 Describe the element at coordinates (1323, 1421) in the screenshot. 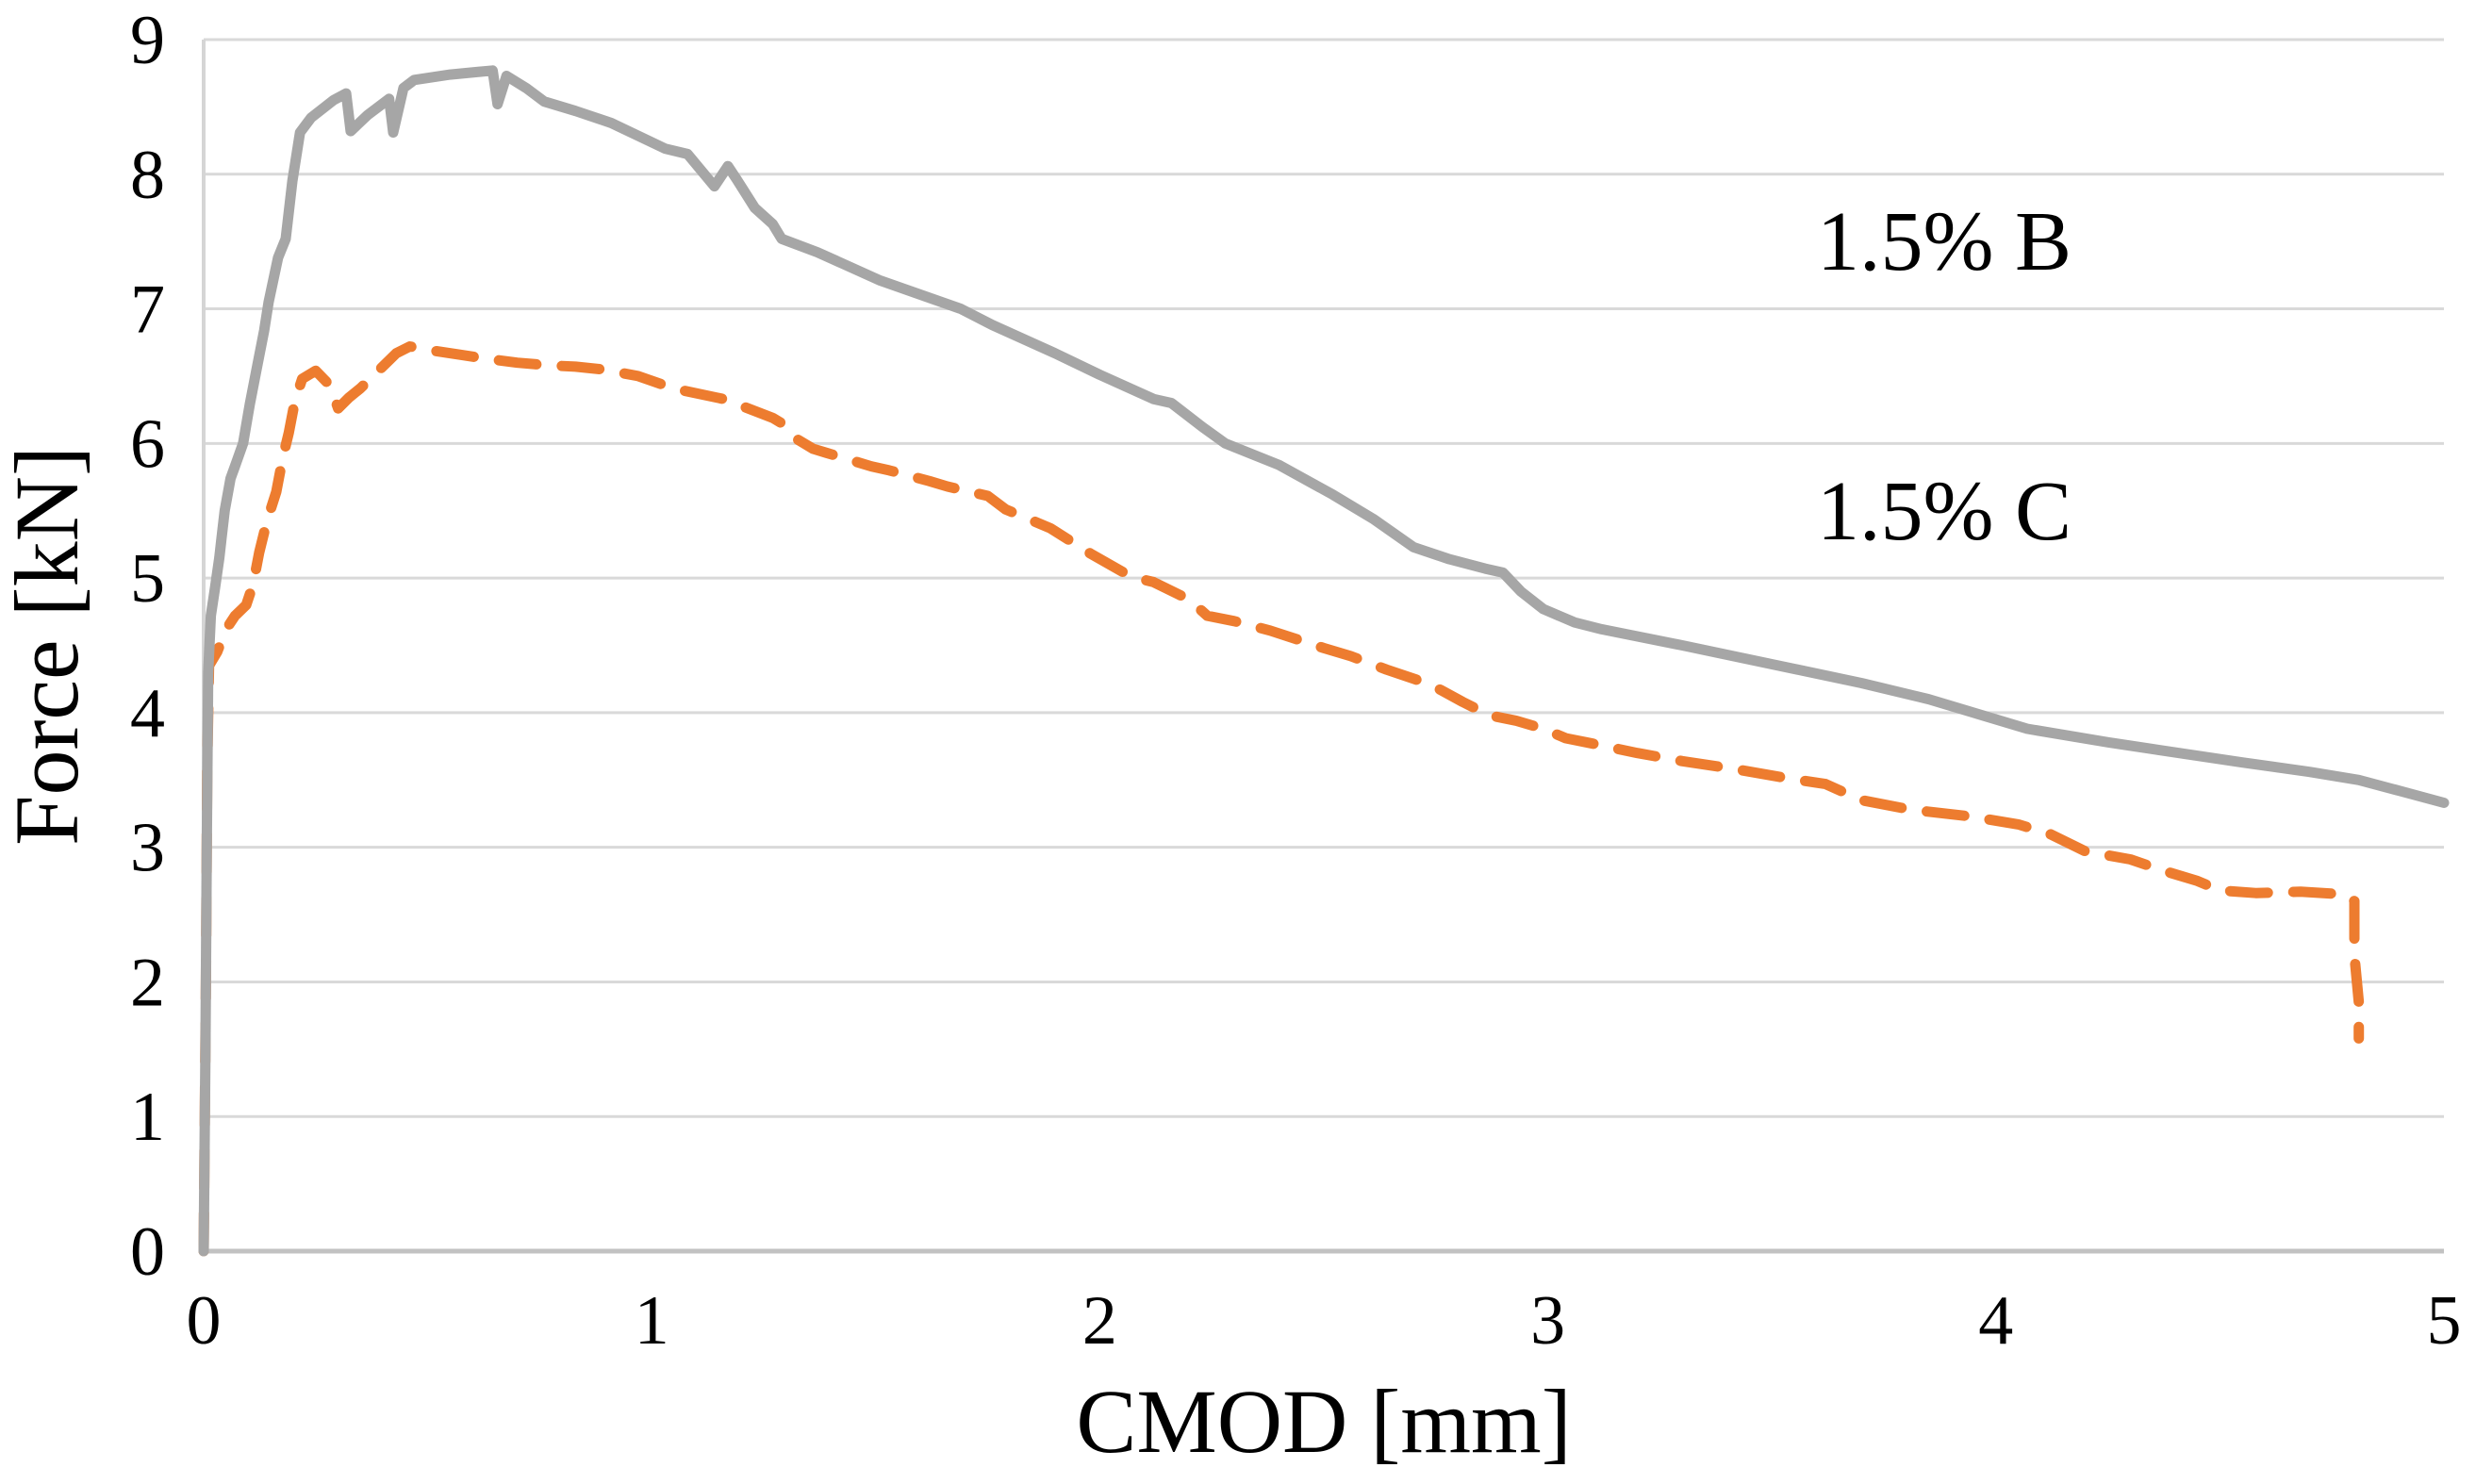

I see `x-axis-title: CMOD [mm]` at that location.